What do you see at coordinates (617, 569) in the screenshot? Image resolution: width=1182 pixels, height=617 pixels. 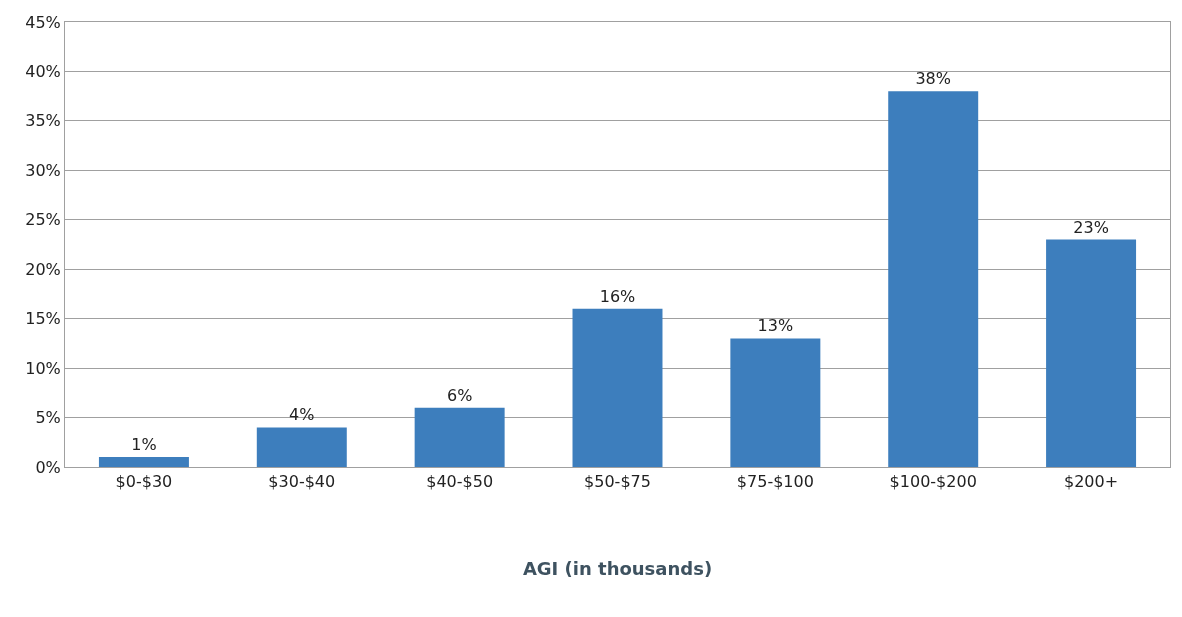 I see `x-axis-title: AGI (in thousands)` at bounding box center [617, 569].